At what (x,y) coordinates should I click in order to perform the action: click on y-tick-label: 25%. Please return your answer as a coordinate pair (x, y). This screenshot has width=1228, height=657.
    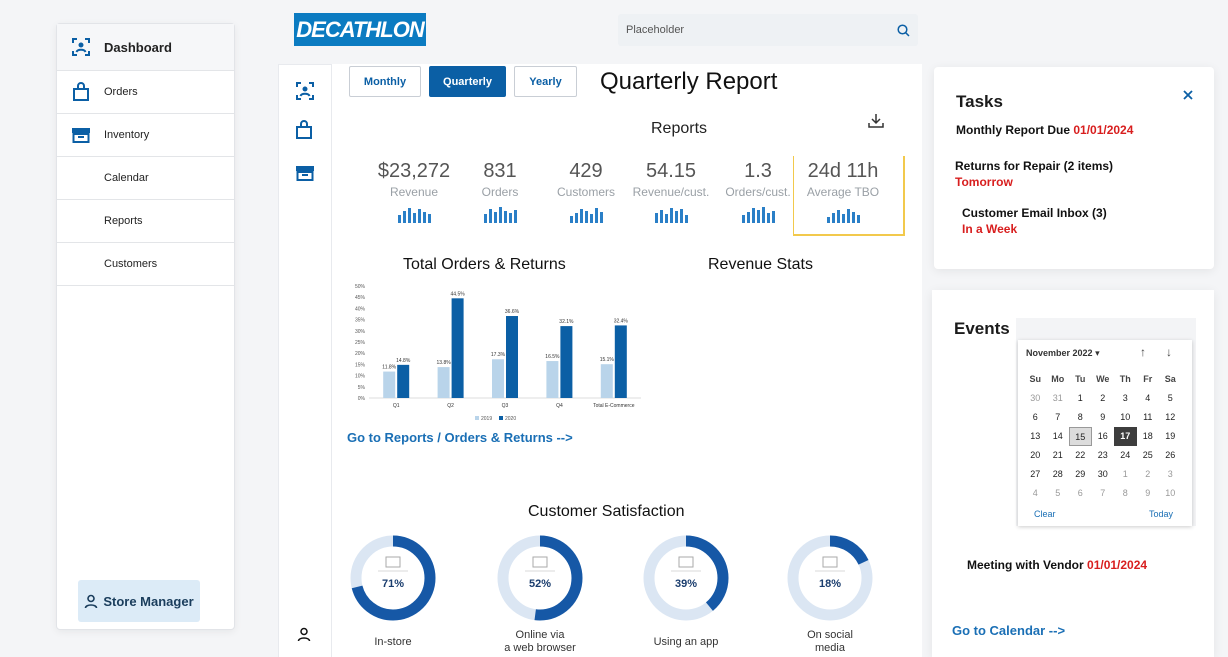
    Looking at the image, I should click on (360, 343).